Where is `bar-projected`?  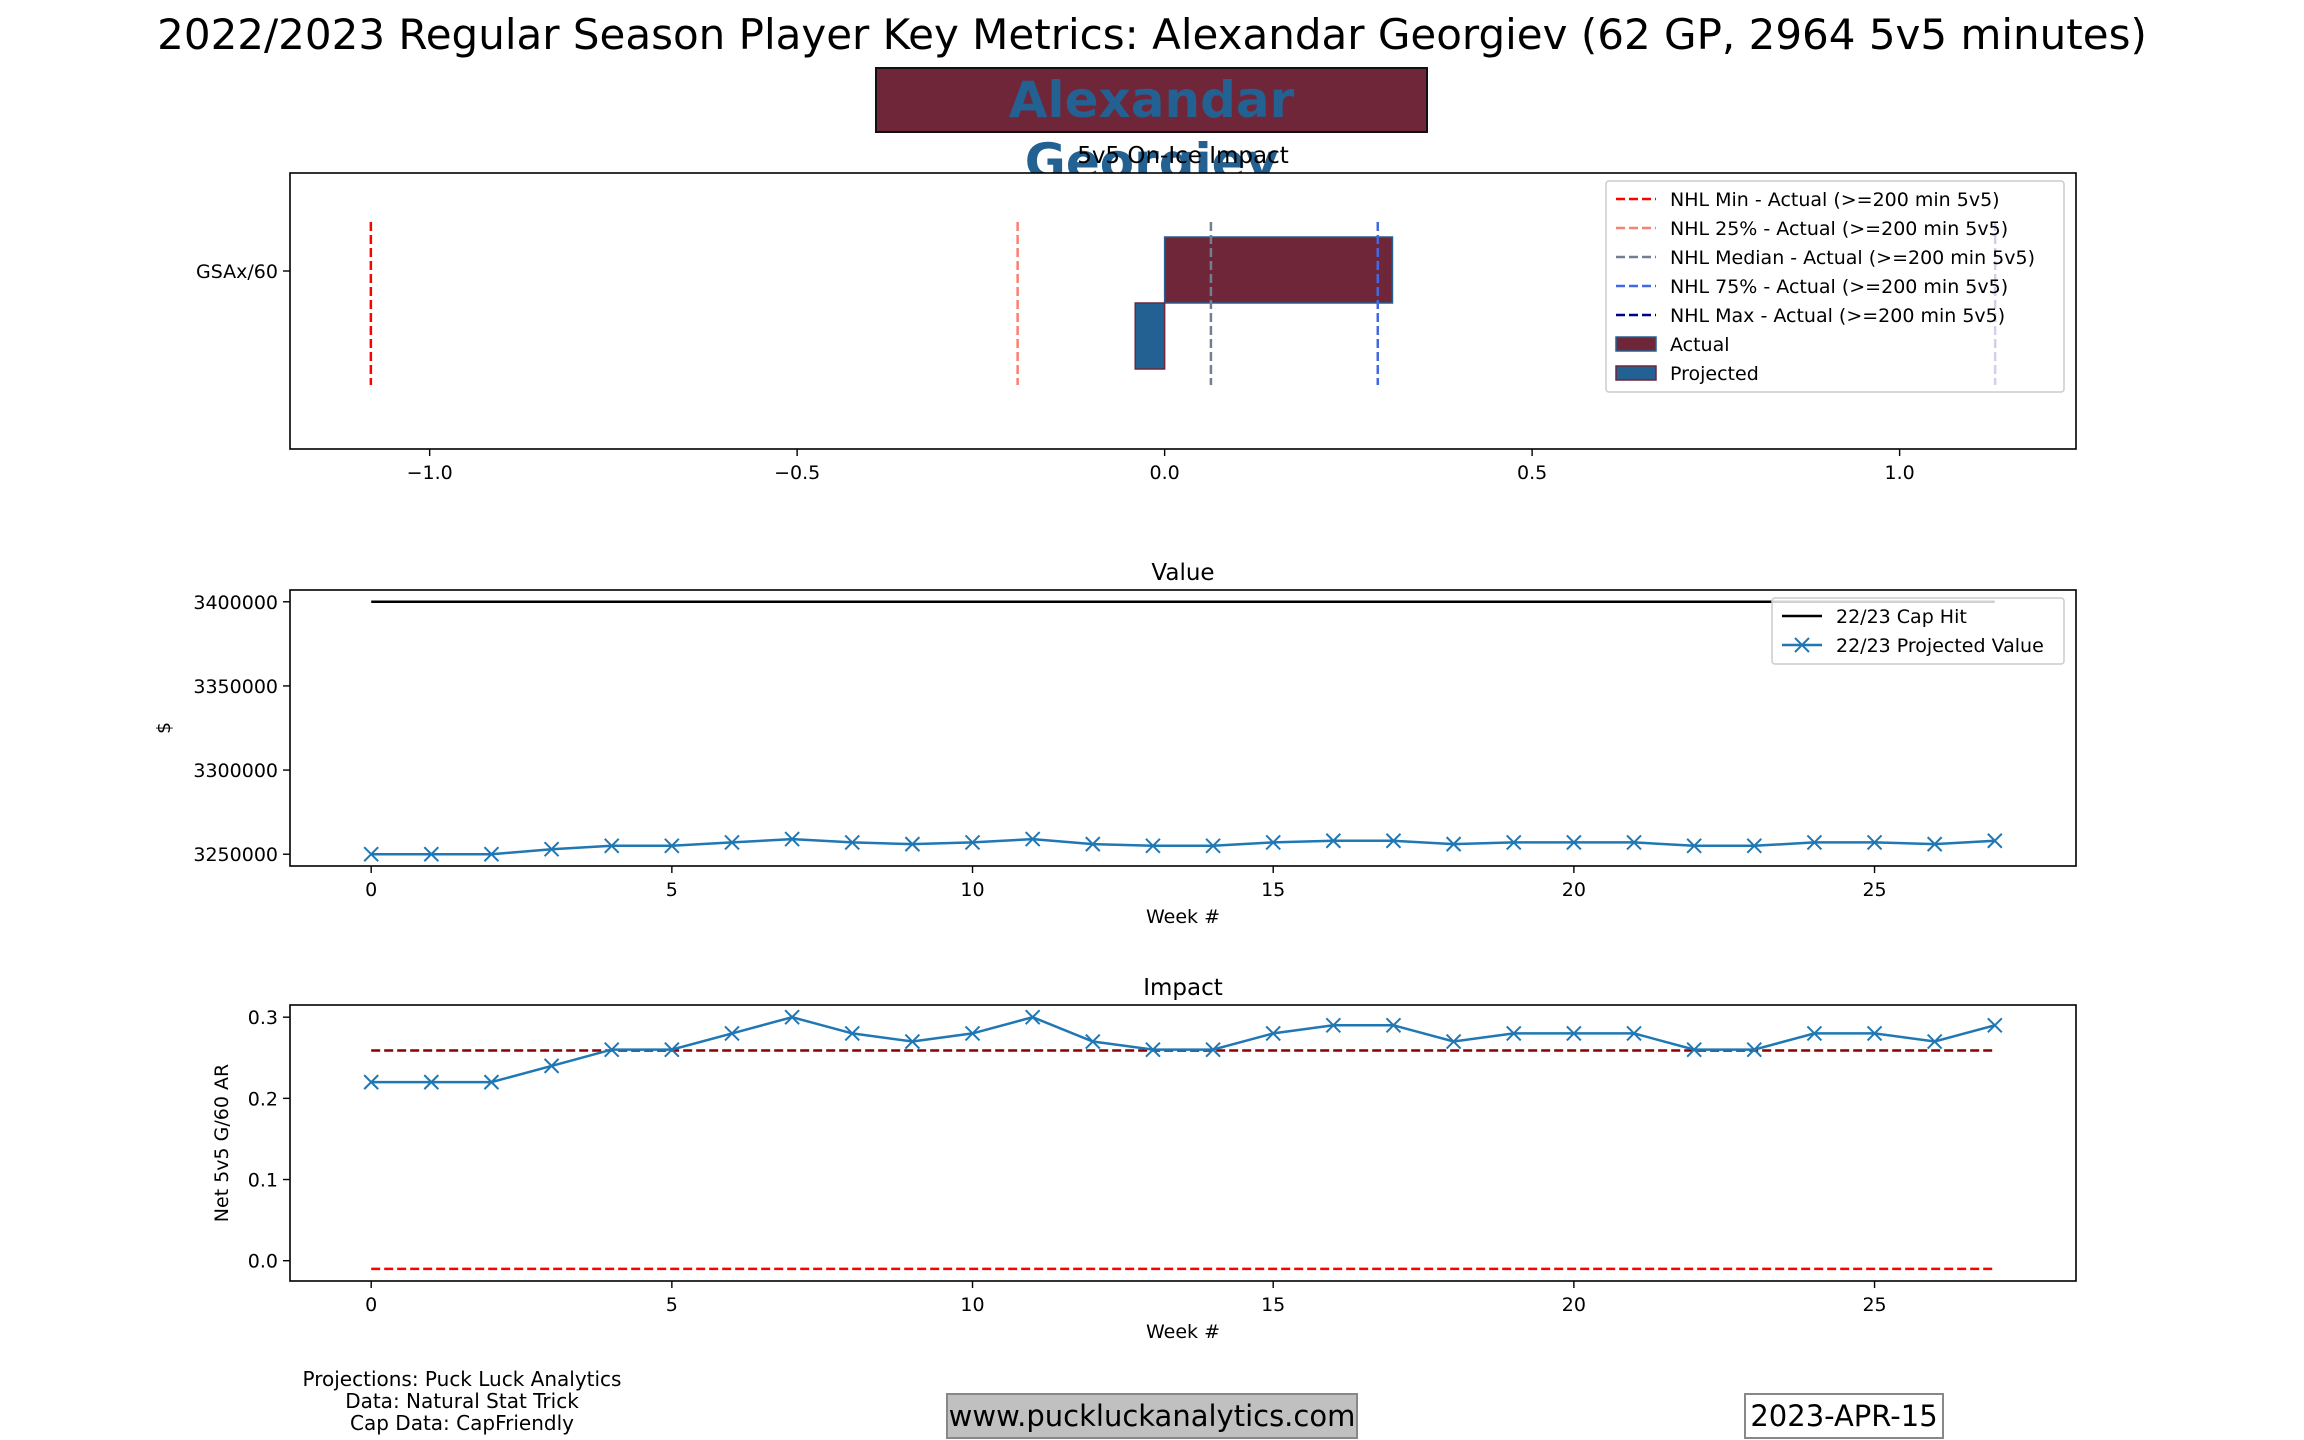 bar-projected is located at coordinates (1150, 336).